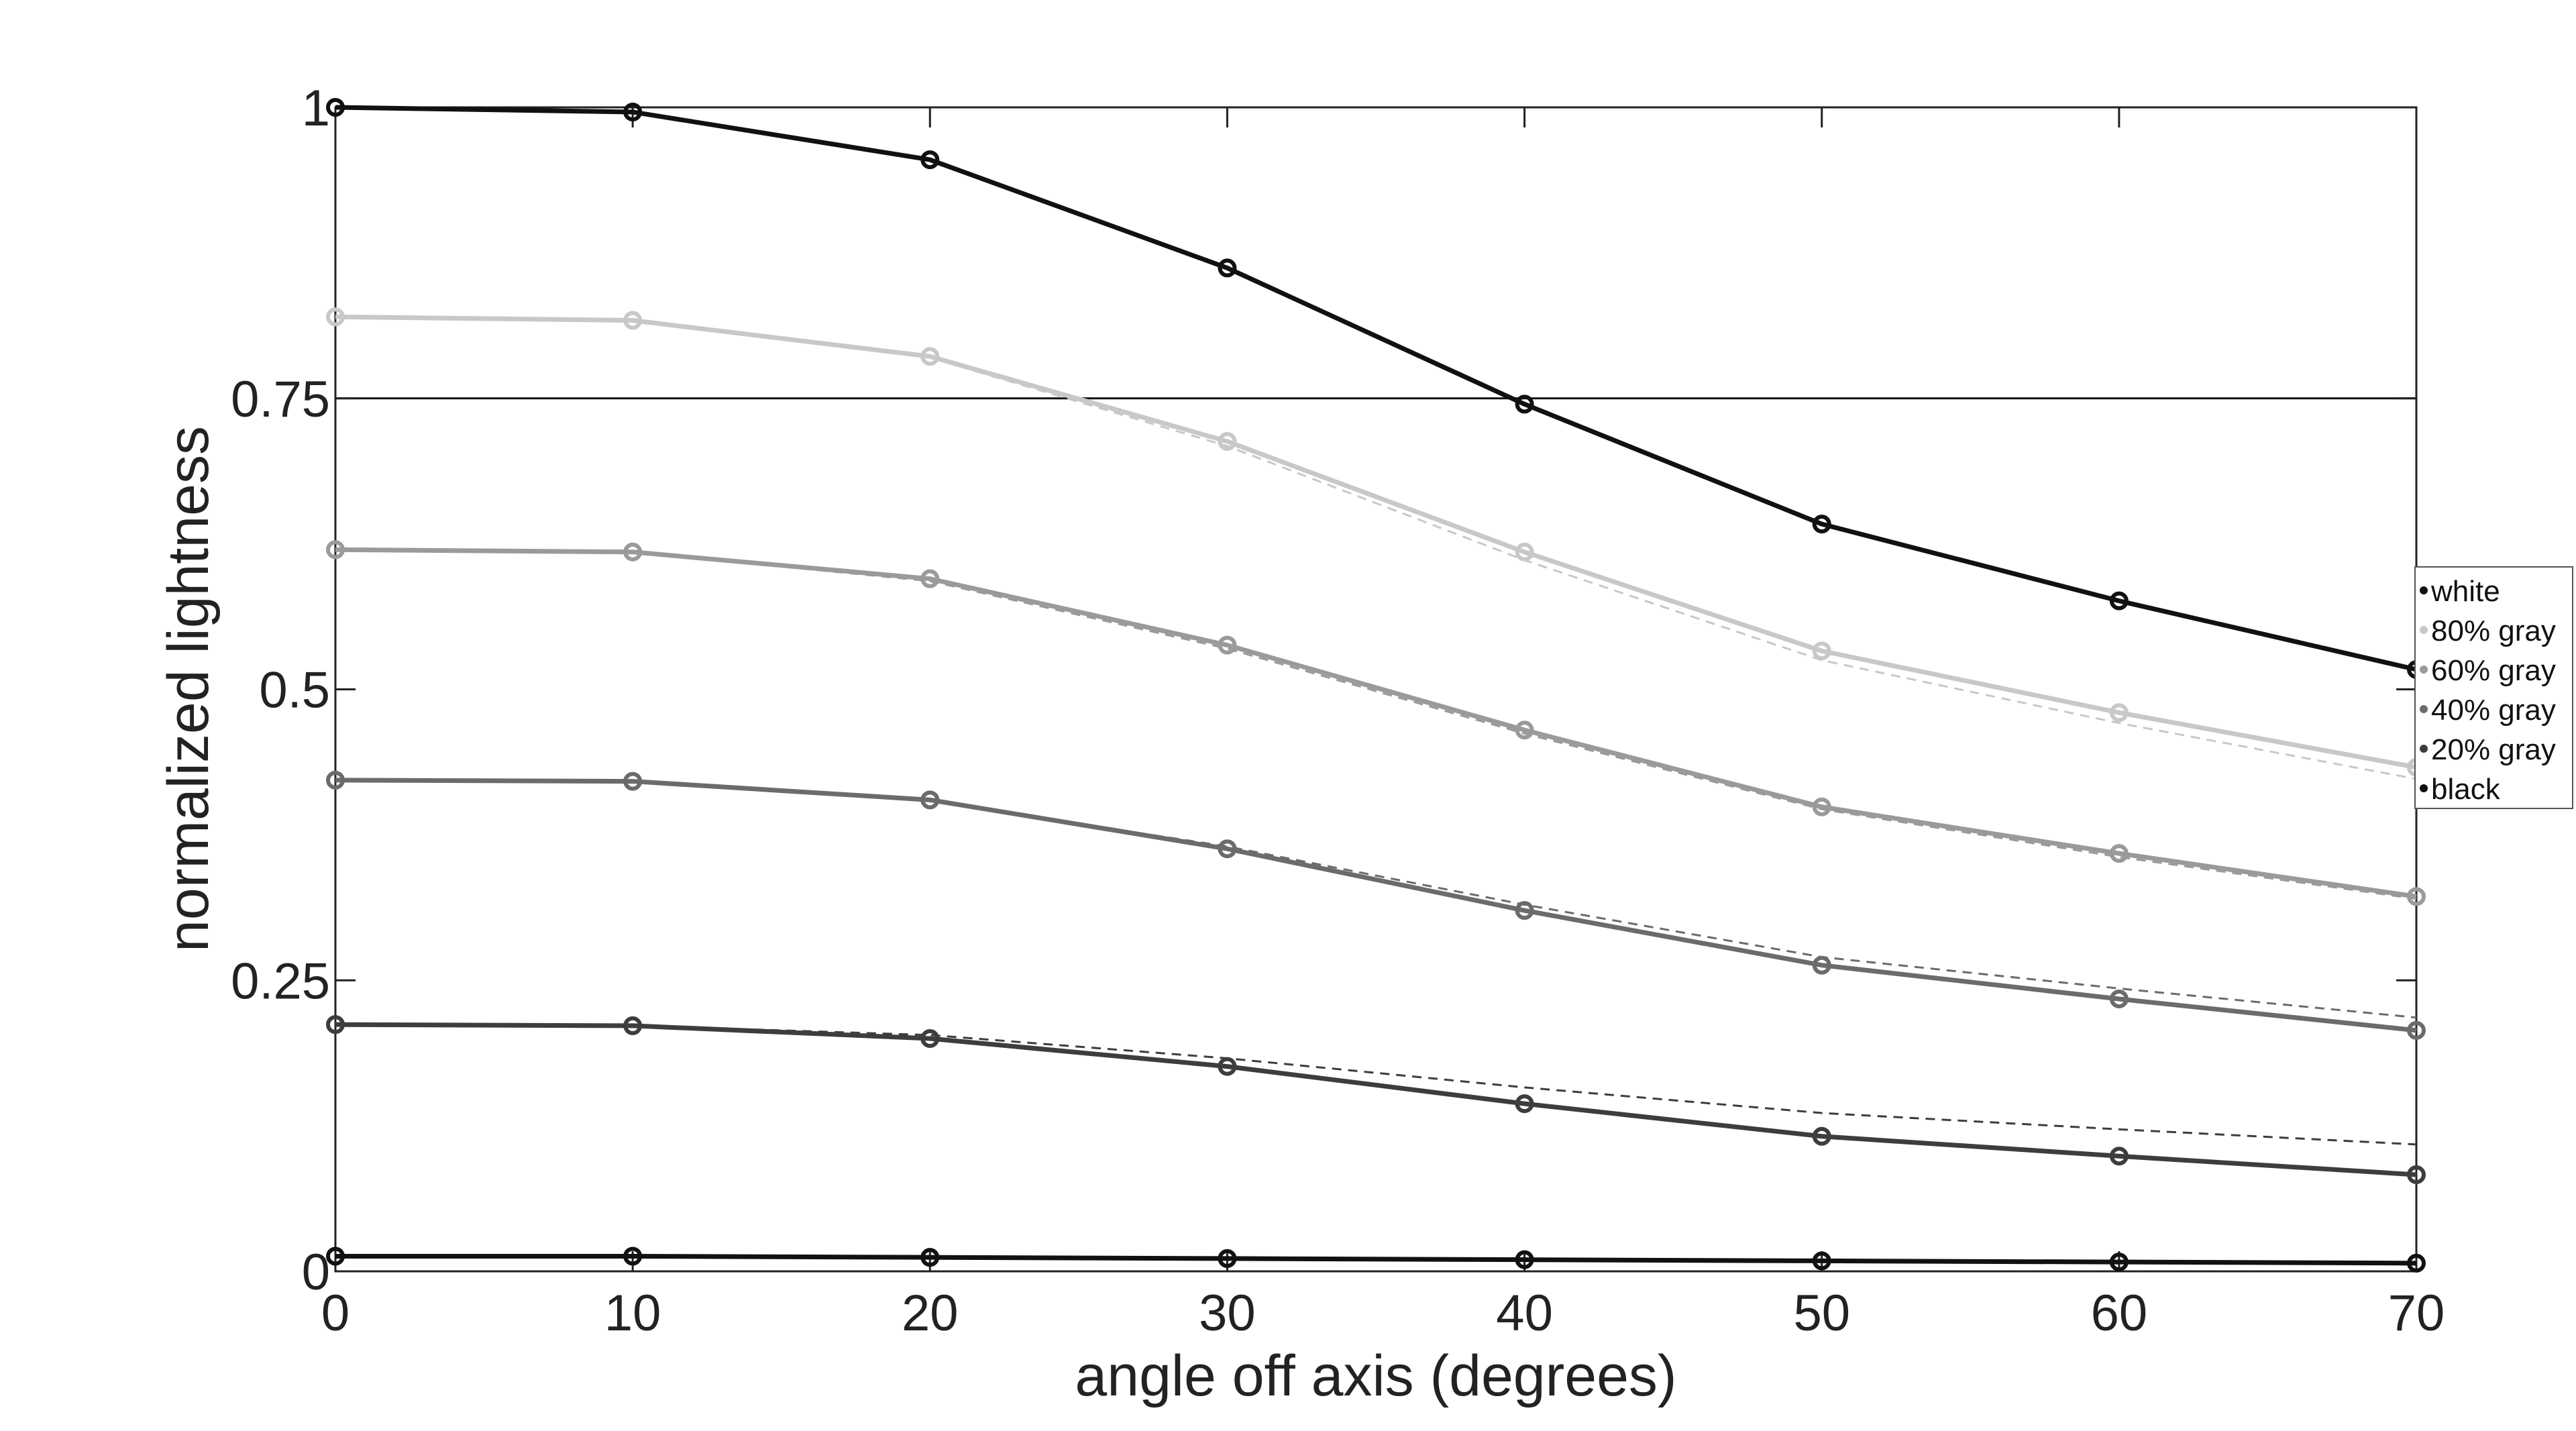 Image resolution: width=2576 pixels, height=1431 pixels. What do you see at coordinates (2119, 1313) in the screenshot?
I see `x-tick-label: 60` at bounding box center [2119, 1313].